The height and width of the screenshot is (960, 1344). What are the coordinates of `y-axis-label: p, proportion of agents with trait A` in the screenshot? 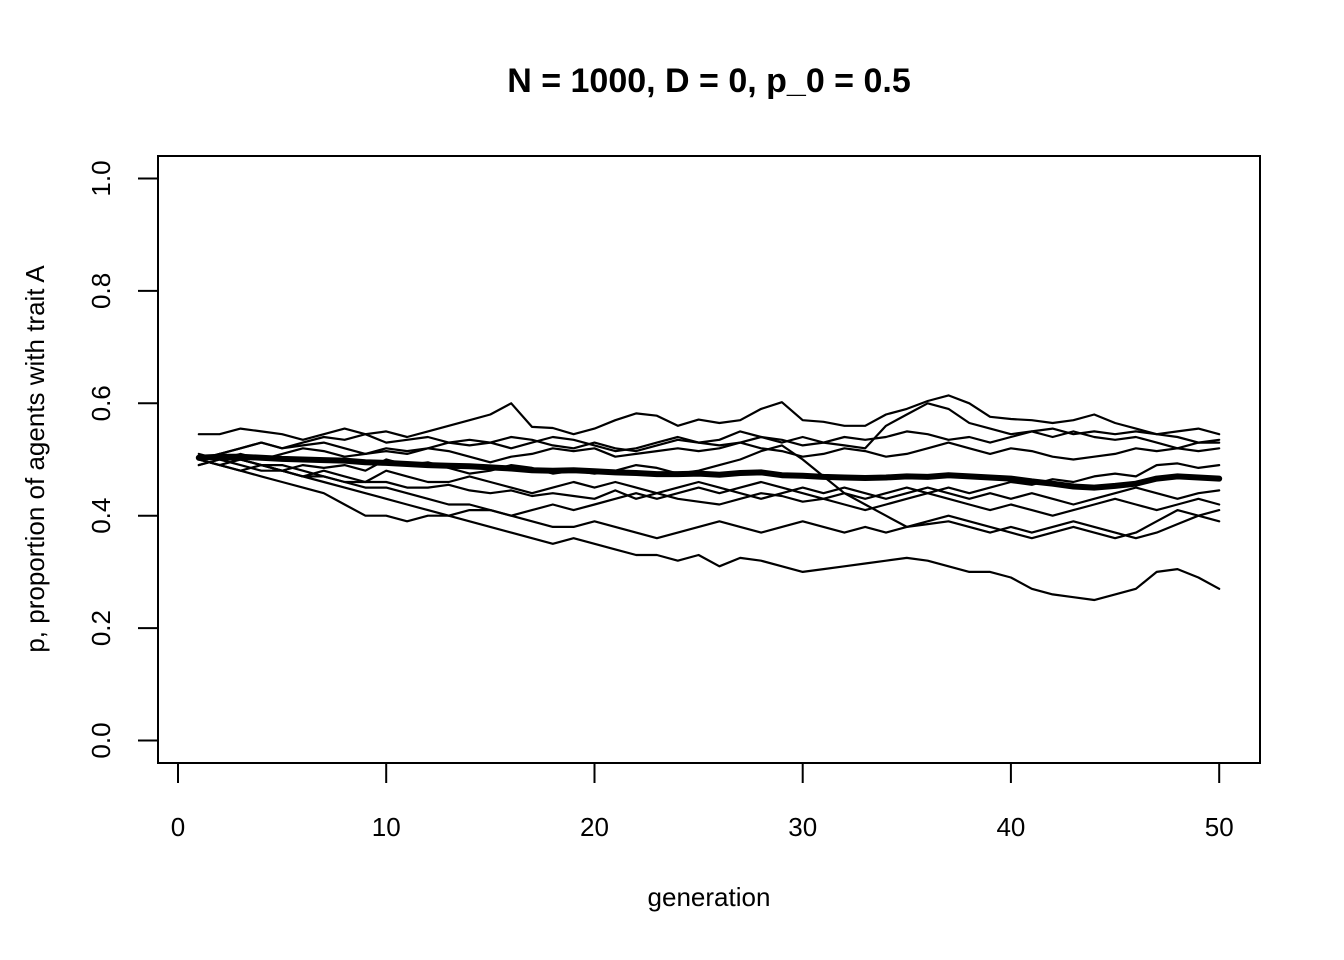 It's located at (35, 459).